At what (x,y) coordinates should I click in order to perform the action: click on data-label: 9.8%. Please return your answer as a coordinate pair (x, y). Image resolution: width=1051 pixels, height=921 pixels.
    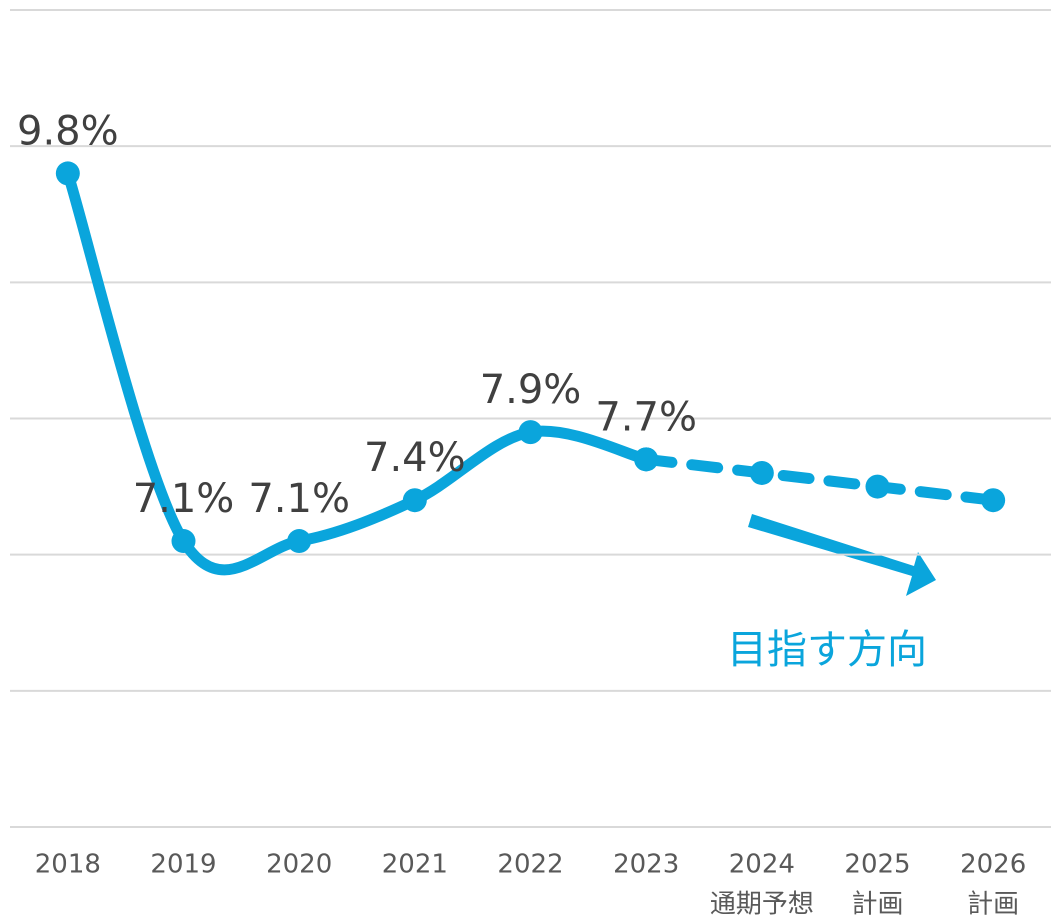
    Looking at the image, I should click on (68, 131).